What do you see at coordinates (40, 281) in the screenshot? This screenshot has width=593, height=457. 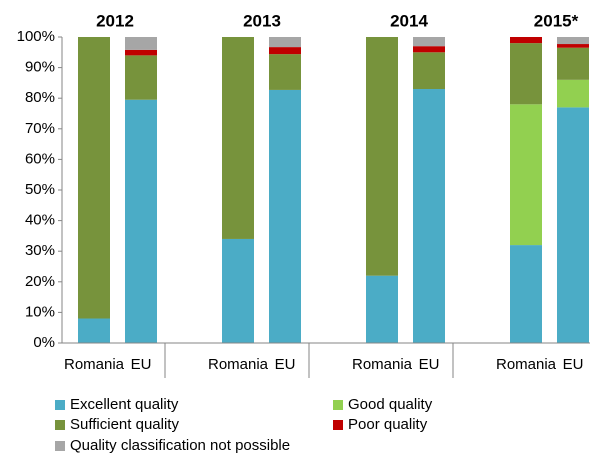 I see `y-tick-label: 20%` at bounding box center [40, 281].